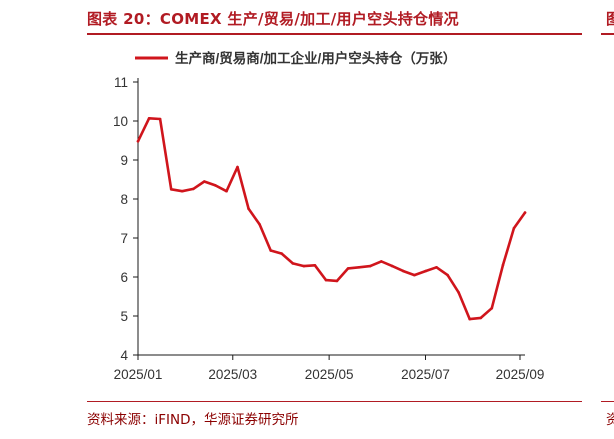  What do you see at coordinates (193, 420) in the screenshot?
I see `source-note: 资料来源：iFIND，华源证券研究所` at bounding box center [193, 420].